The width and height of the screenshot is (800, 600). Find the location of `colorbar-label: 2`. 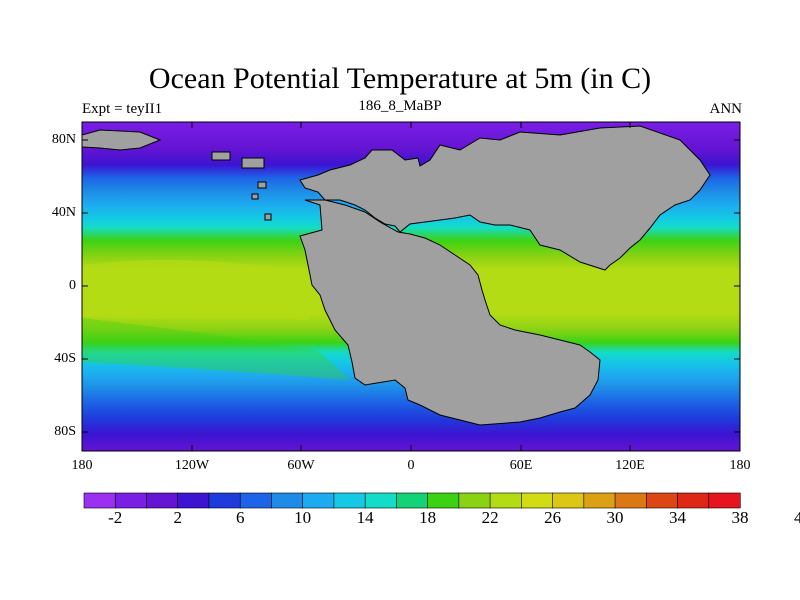

colorbar-label: 2 is located at coordinates (177, 517).